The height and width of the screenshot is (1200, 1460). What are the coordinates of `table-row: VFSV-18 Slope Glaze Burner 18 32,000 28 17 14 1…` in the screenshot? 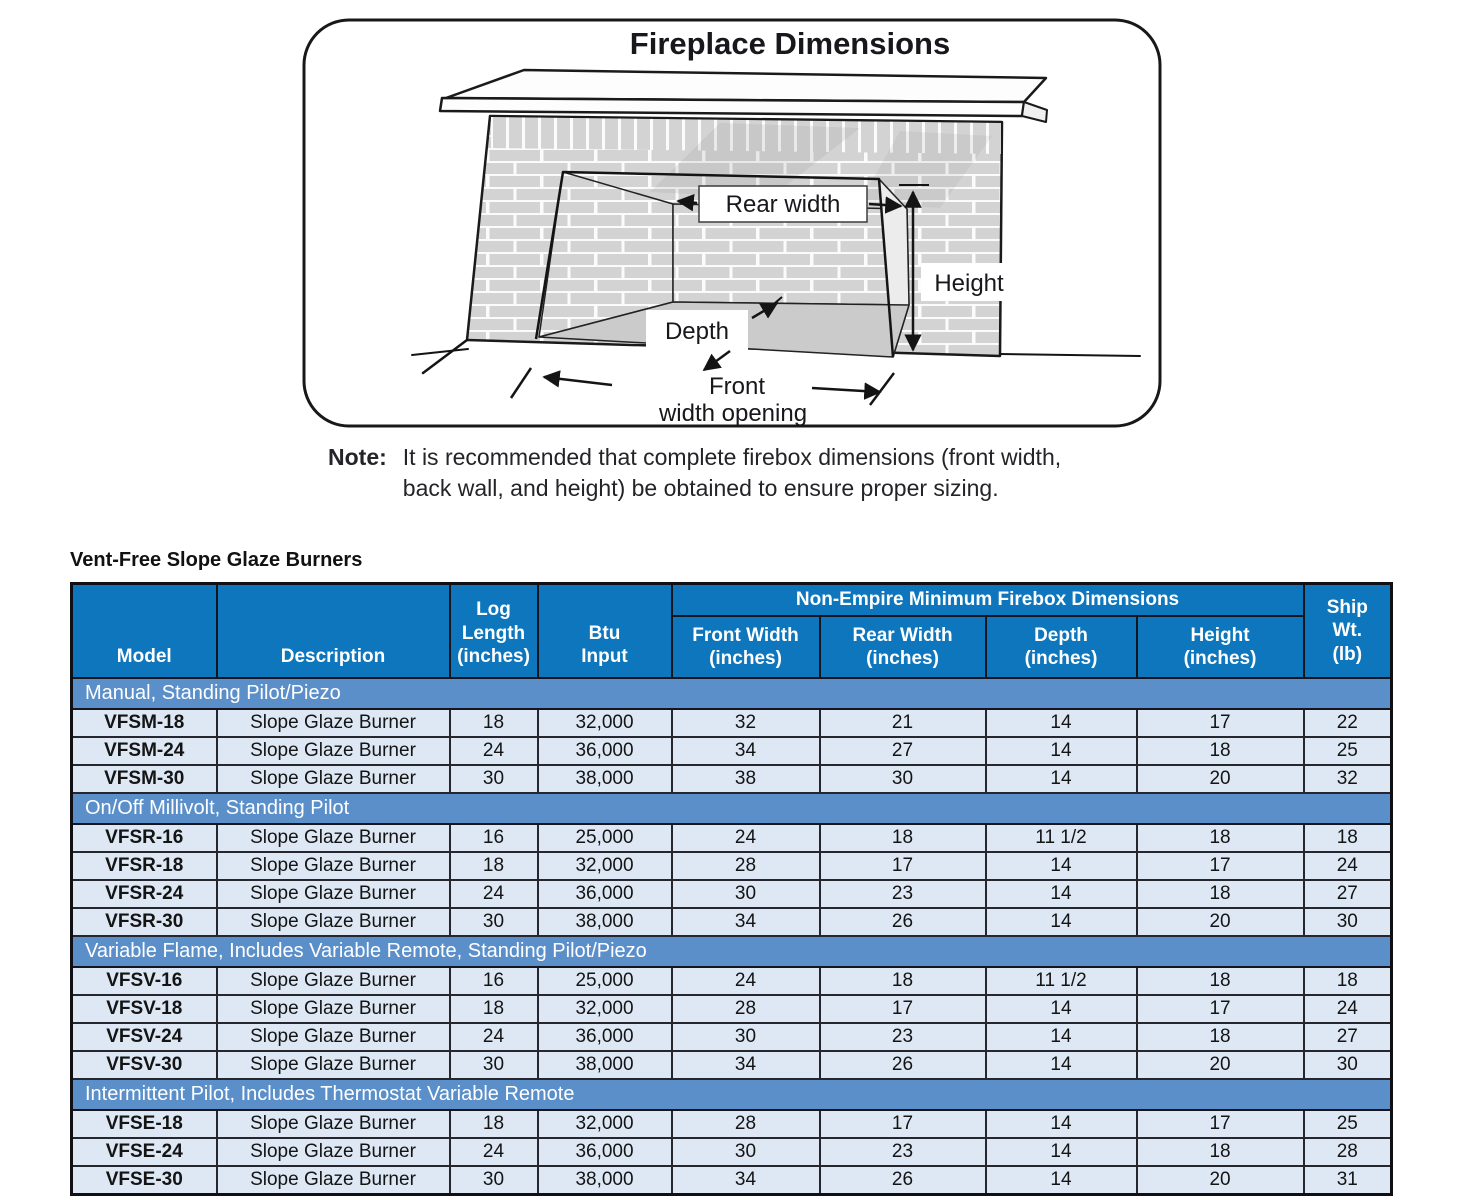 It's located at (731, 1009).